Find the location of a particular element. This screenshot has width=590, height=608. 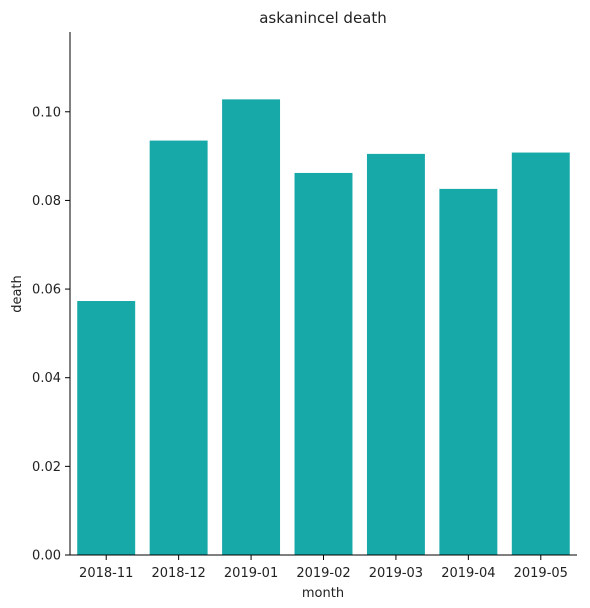

x-tick-label: 2019-03 is located at coordinates (396, 573).